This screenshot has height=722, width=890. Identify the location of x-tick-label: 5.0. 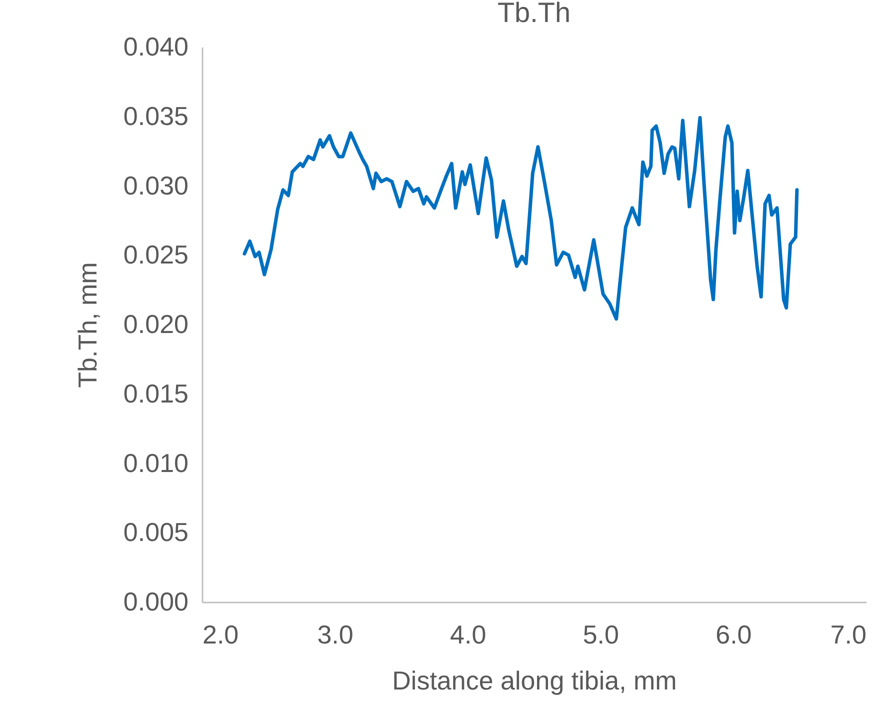
(600, 635).